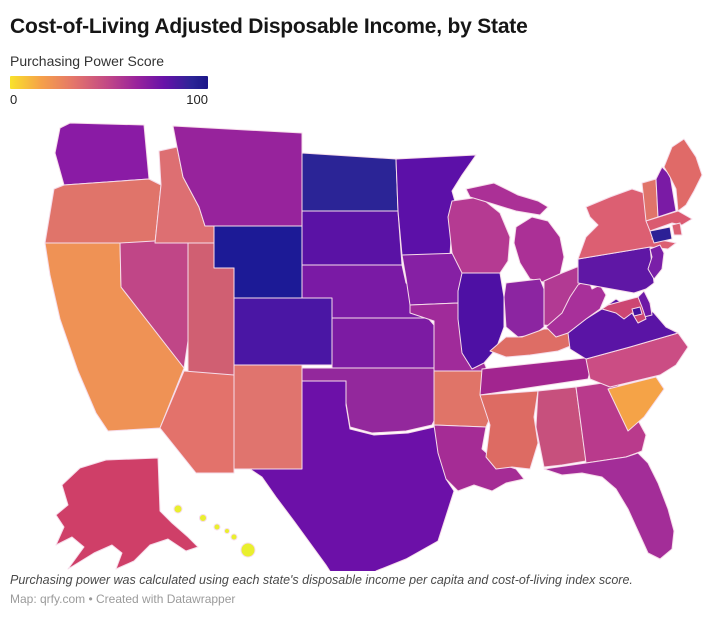 This screenshot has width=720, height=636. What do you see at coordinates (683, 175) in the screenshot?
I see `state-me: Maine` at bounding box center [683, 175].